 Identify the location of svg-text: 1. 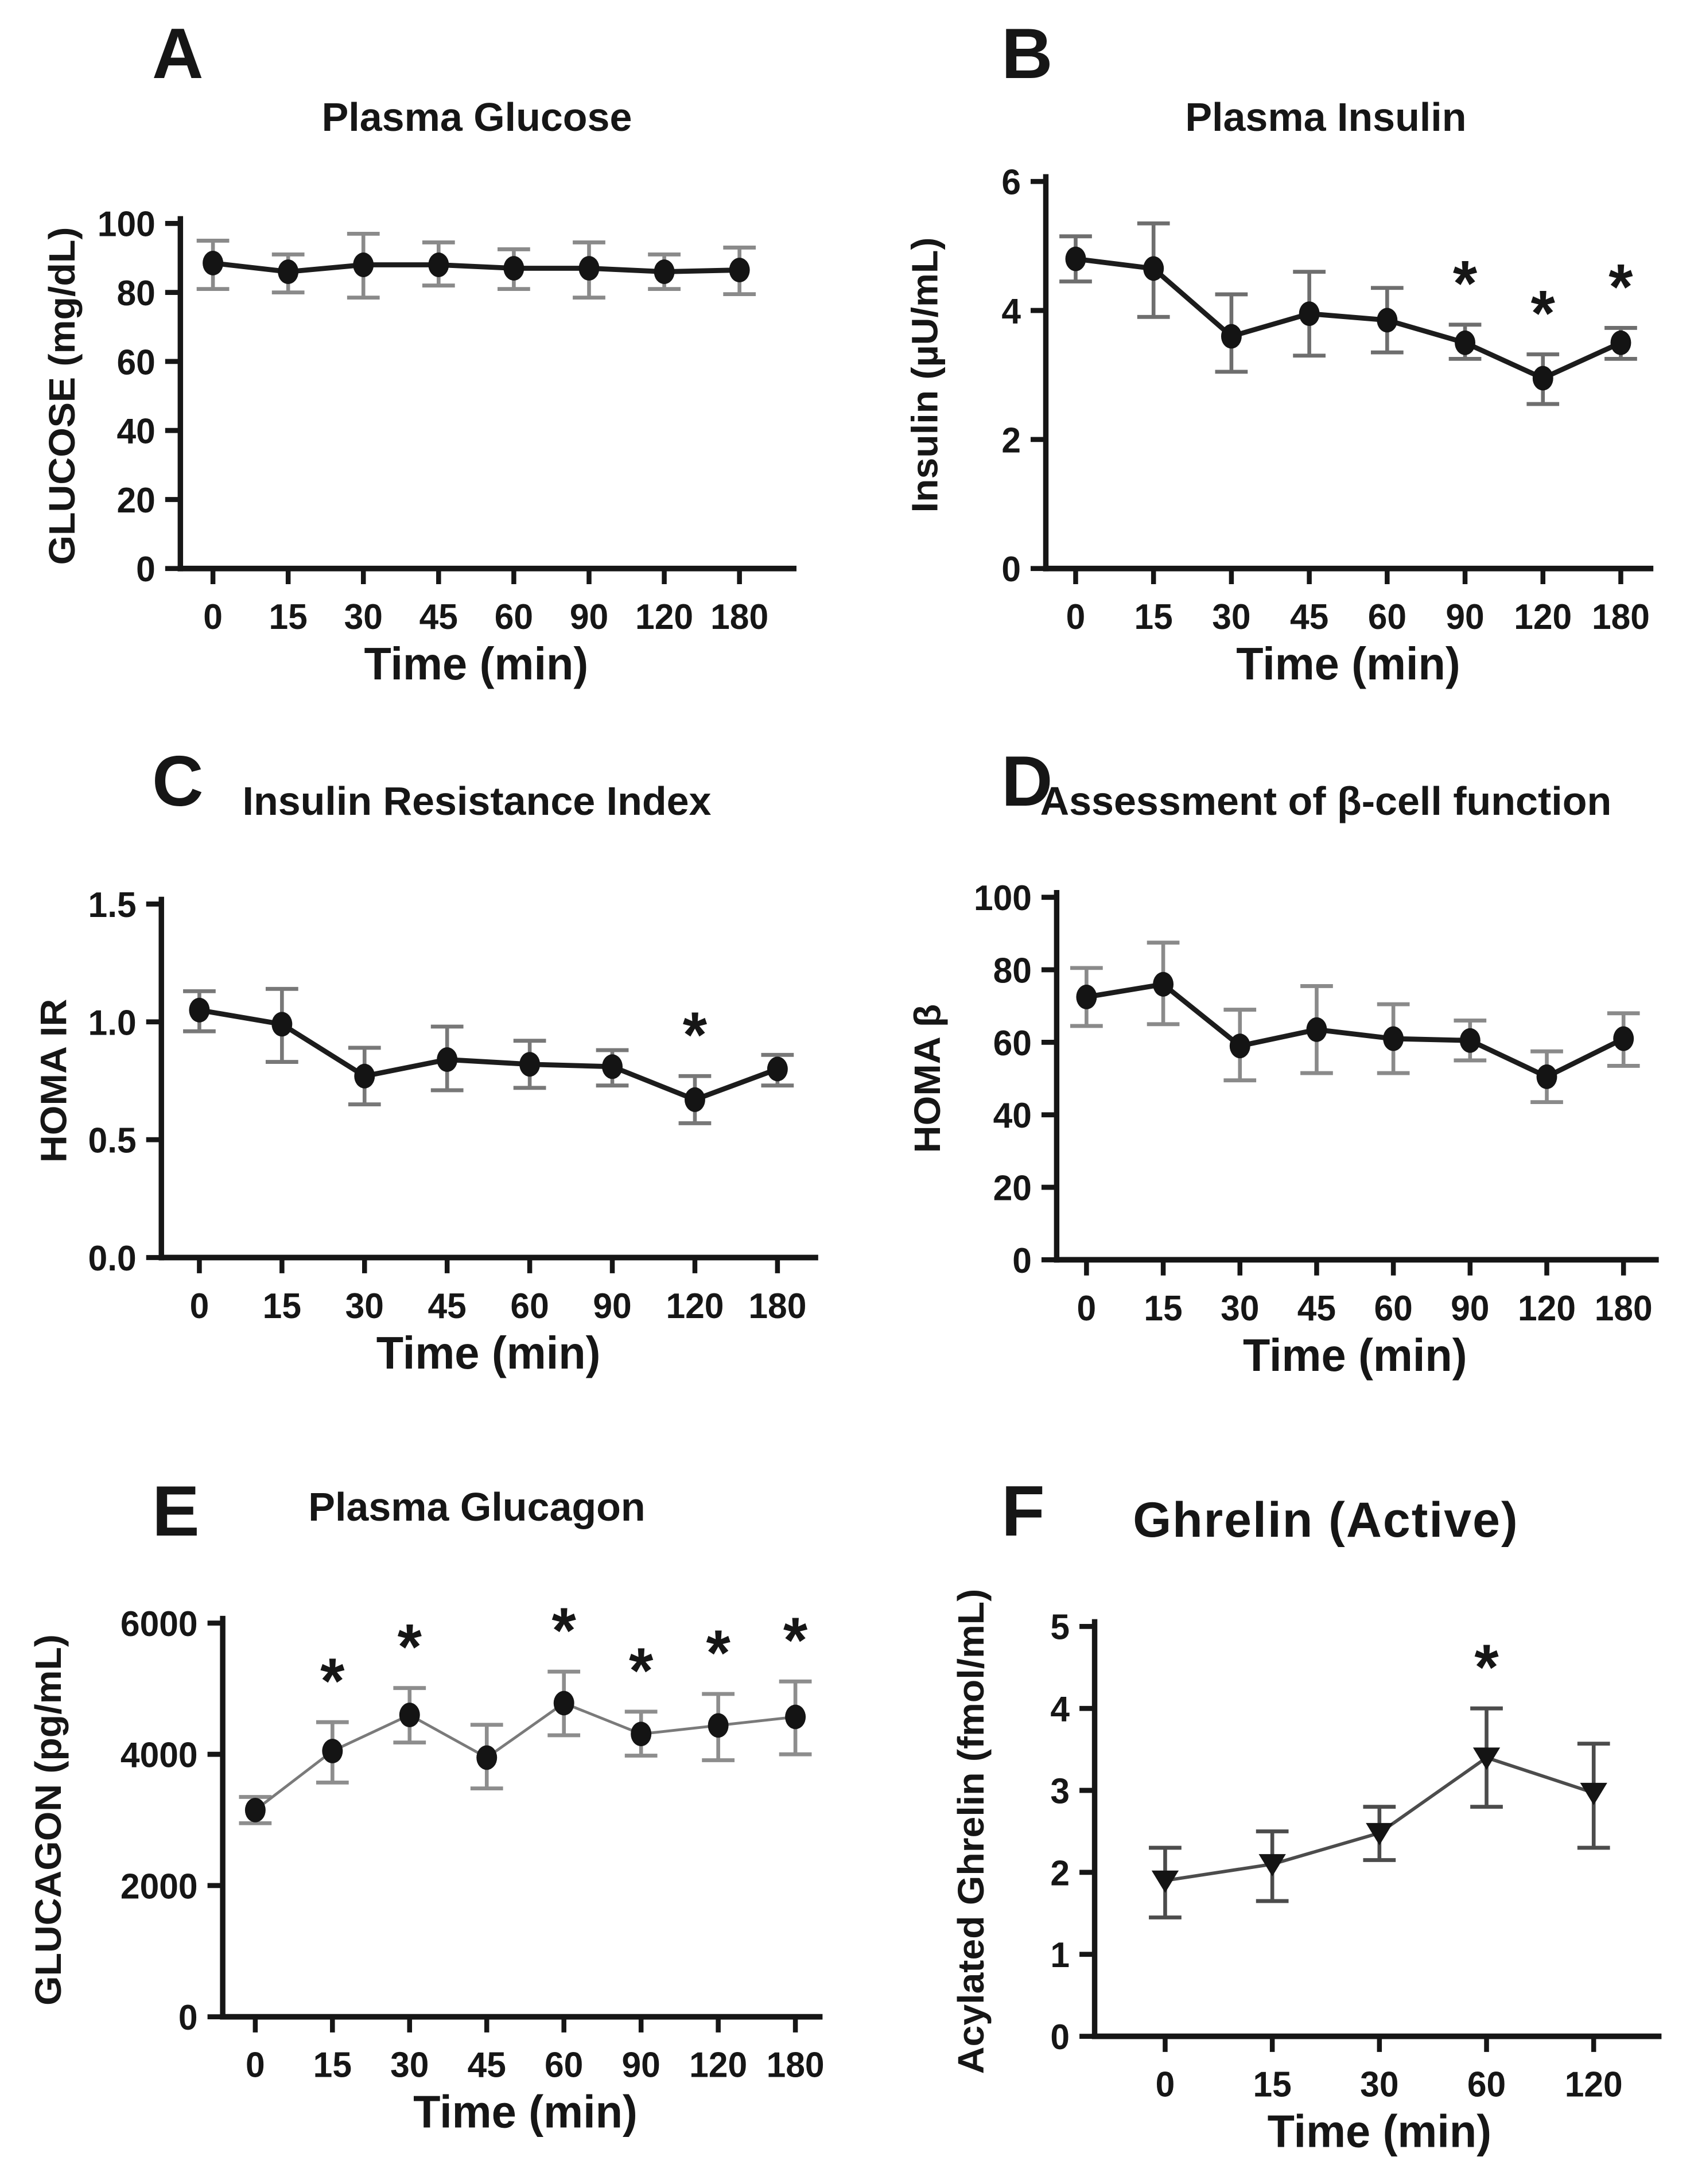
(1060, 1955).